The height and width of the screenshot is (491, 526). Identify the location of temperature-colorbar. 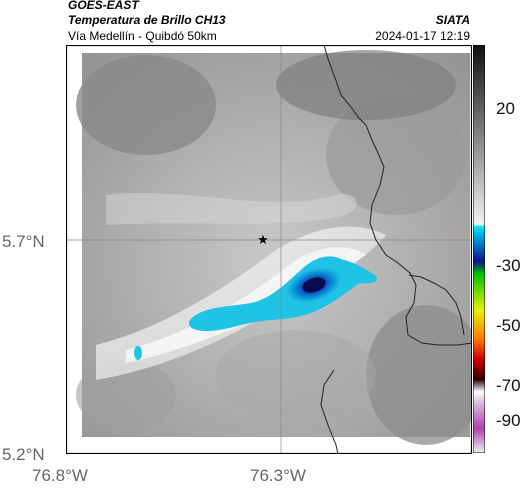
(479, 249).